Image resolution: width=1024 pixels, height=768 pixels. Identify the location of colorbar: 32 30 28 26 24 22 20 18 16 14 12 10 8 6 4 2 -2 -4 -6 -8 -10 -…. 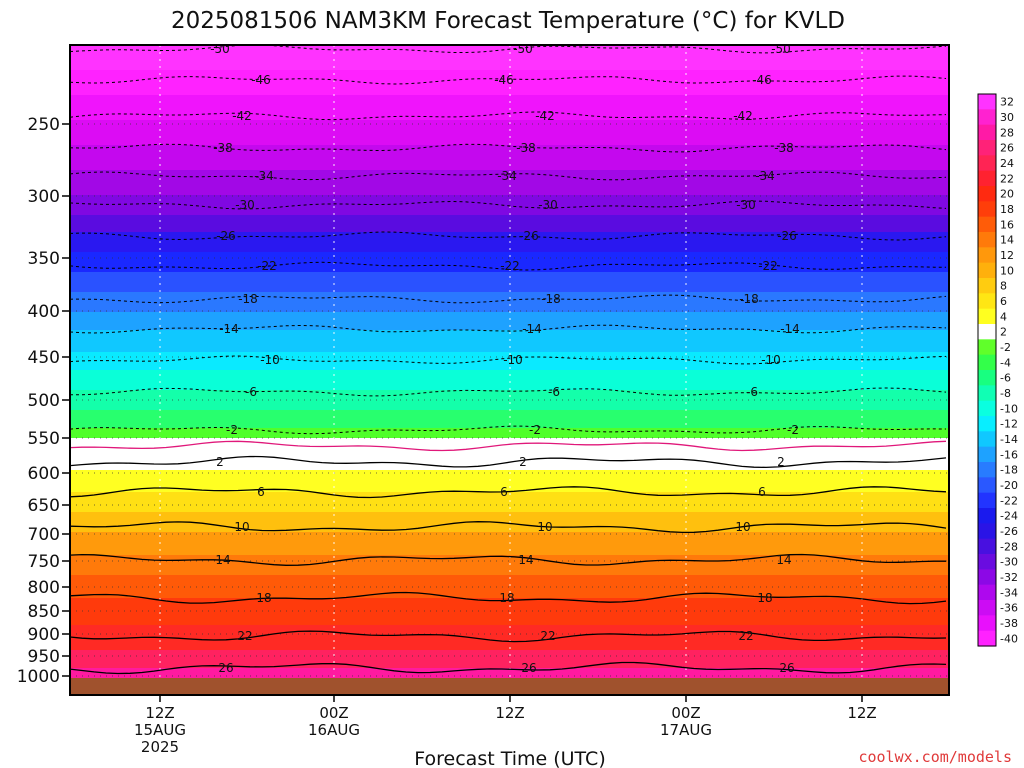
(997, 370).